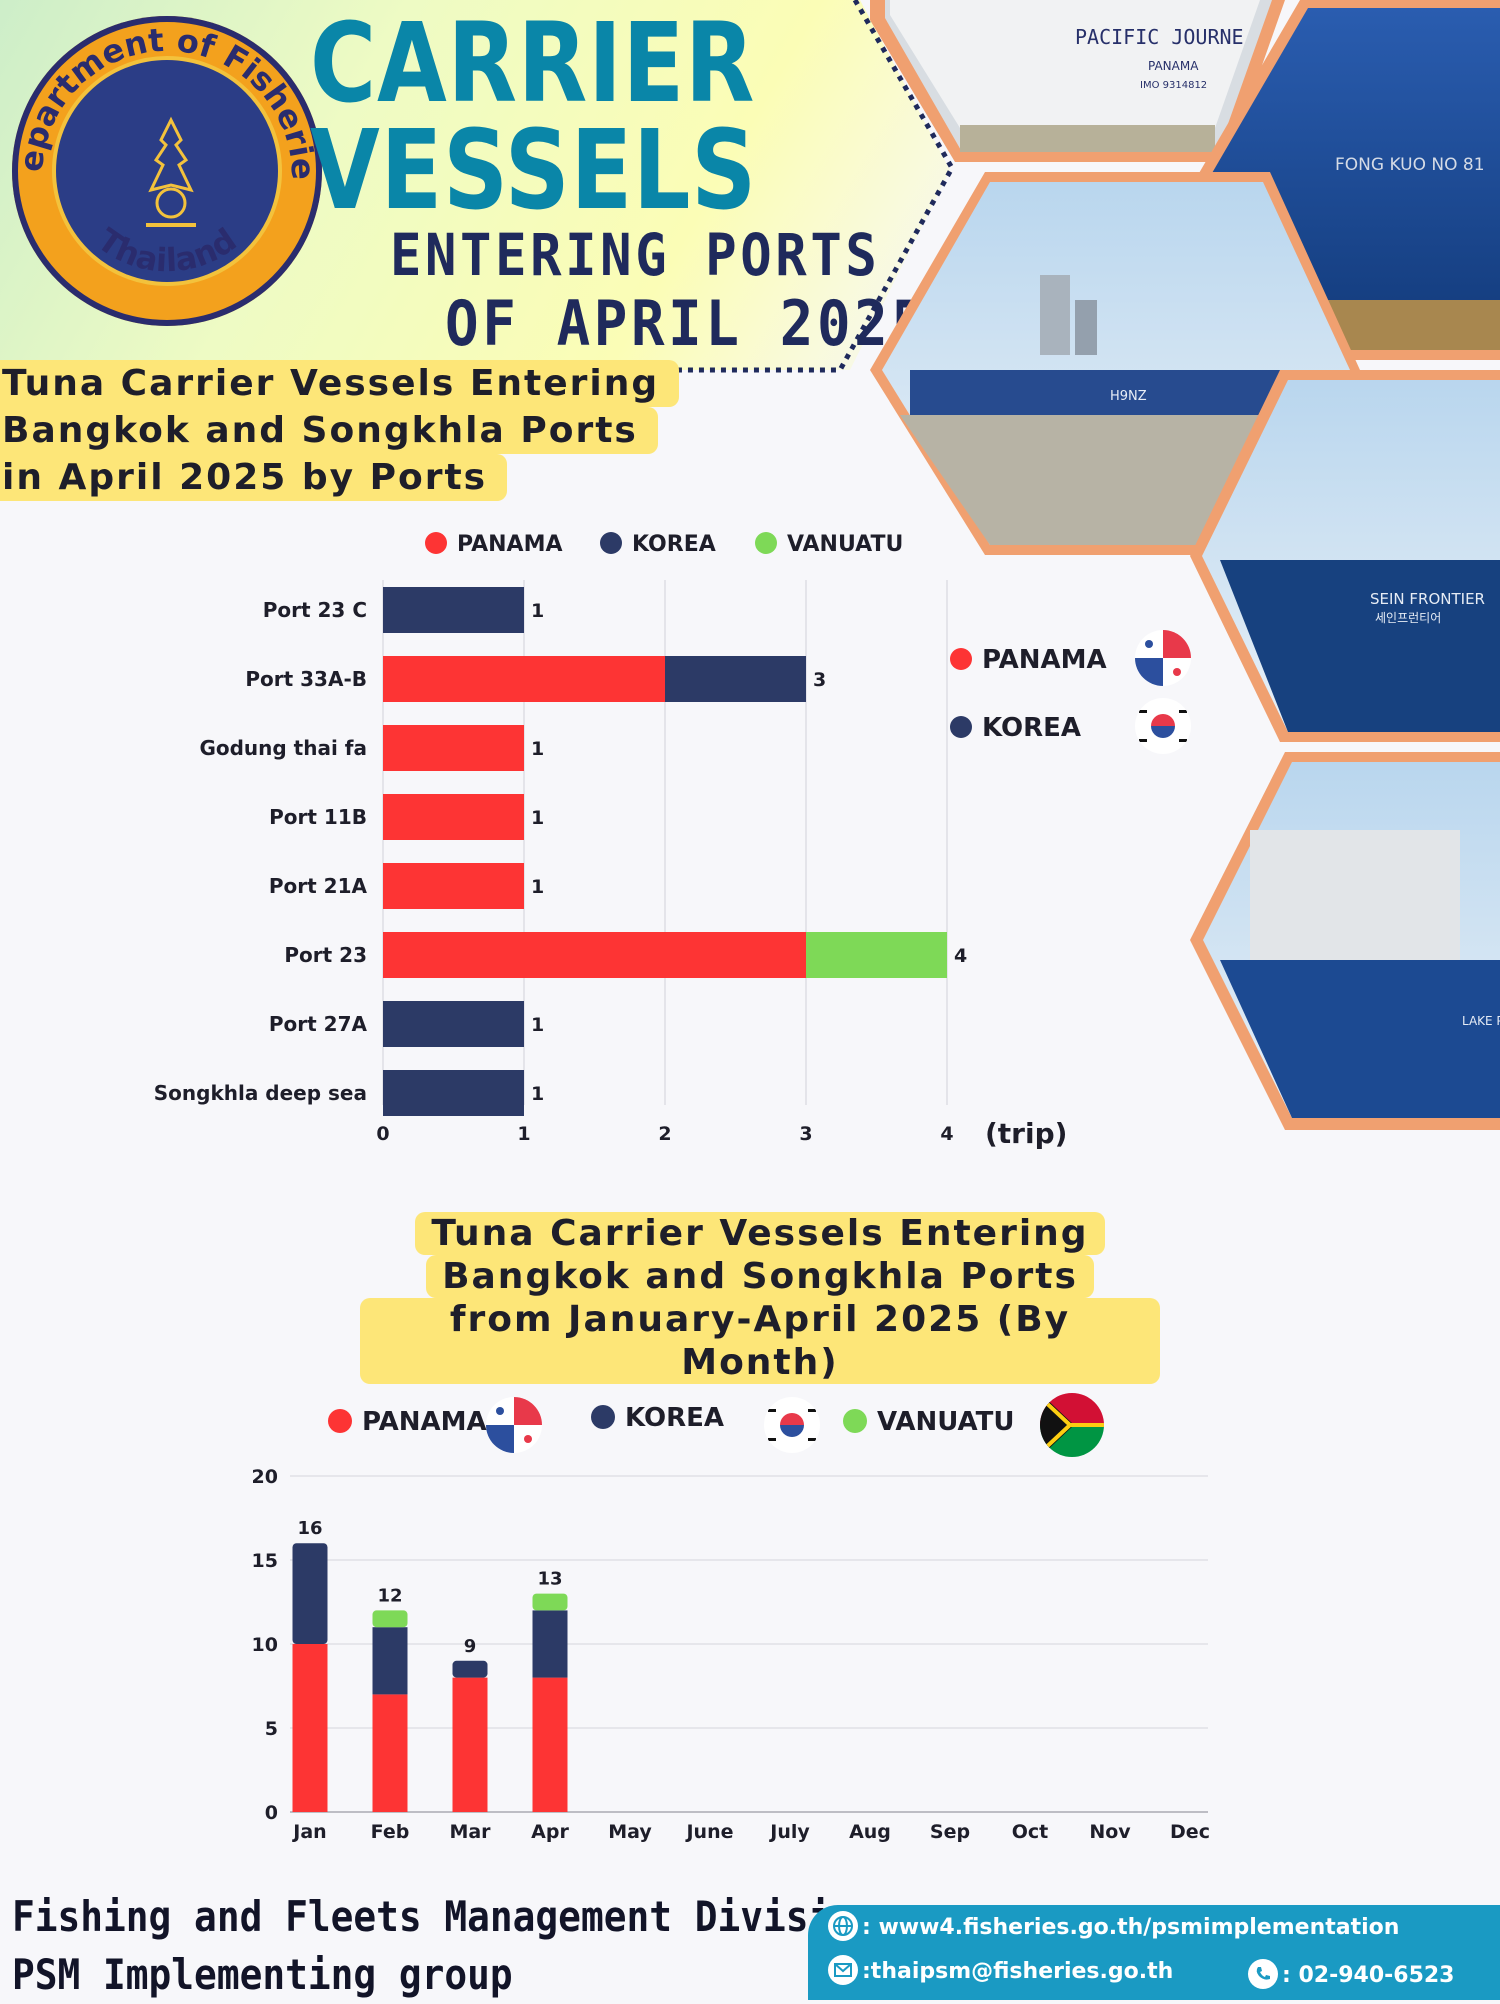 This screenshot has width=1500, height=2004. I want to click on phone-icon, so click(1263, 1974).